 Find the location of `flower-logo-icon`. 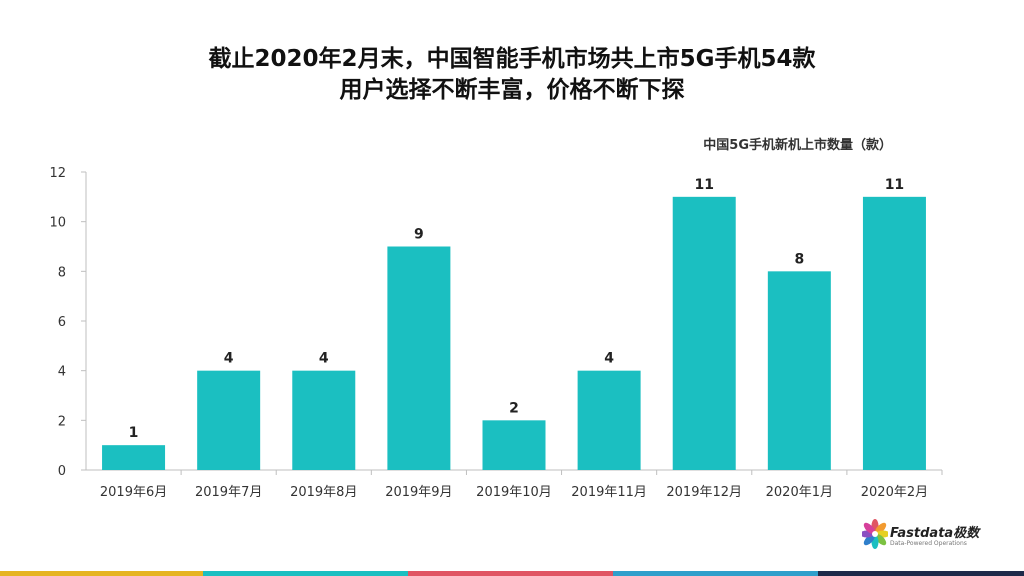

flower-logo-icon is located at coordinates (875, 534).